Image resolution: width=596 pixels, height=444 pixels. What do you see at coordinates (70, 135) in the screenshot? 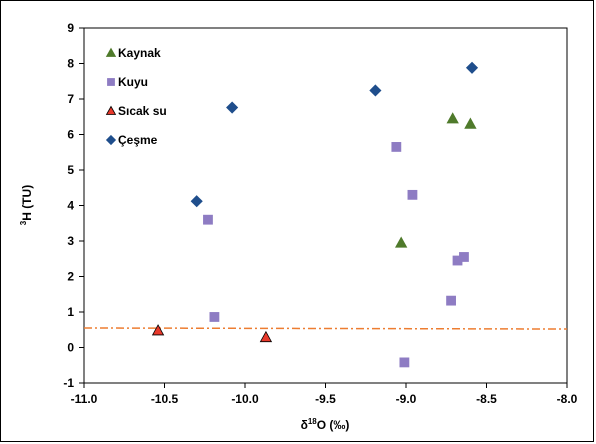
I see `y-tick-label: 6` at bounding box center [70, 135].